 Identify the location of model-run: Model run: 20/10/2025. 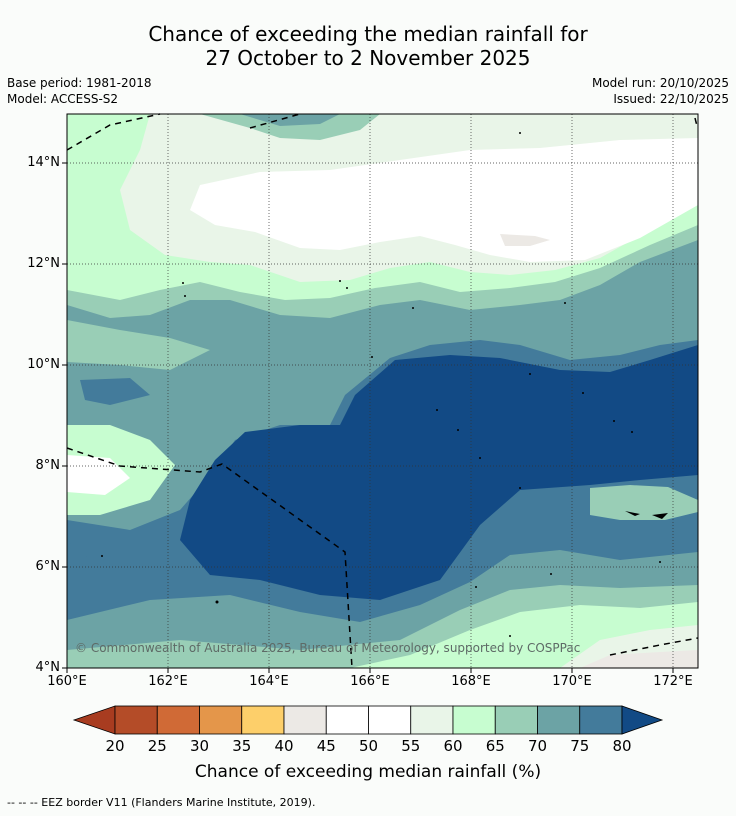
(660, 83).